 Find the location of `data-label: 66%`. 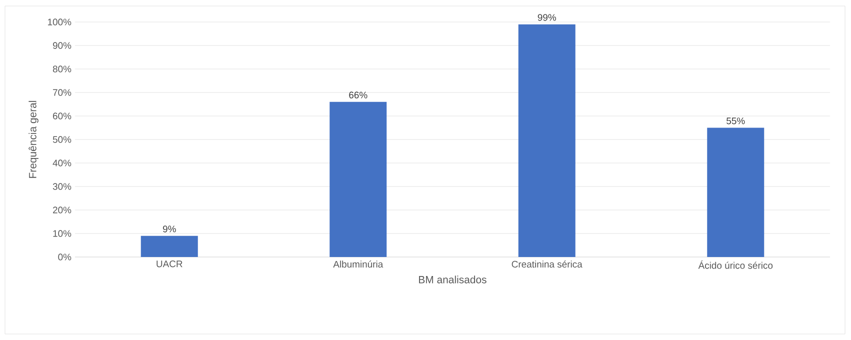

data-label: 66% is located at coordinates (358, 95).